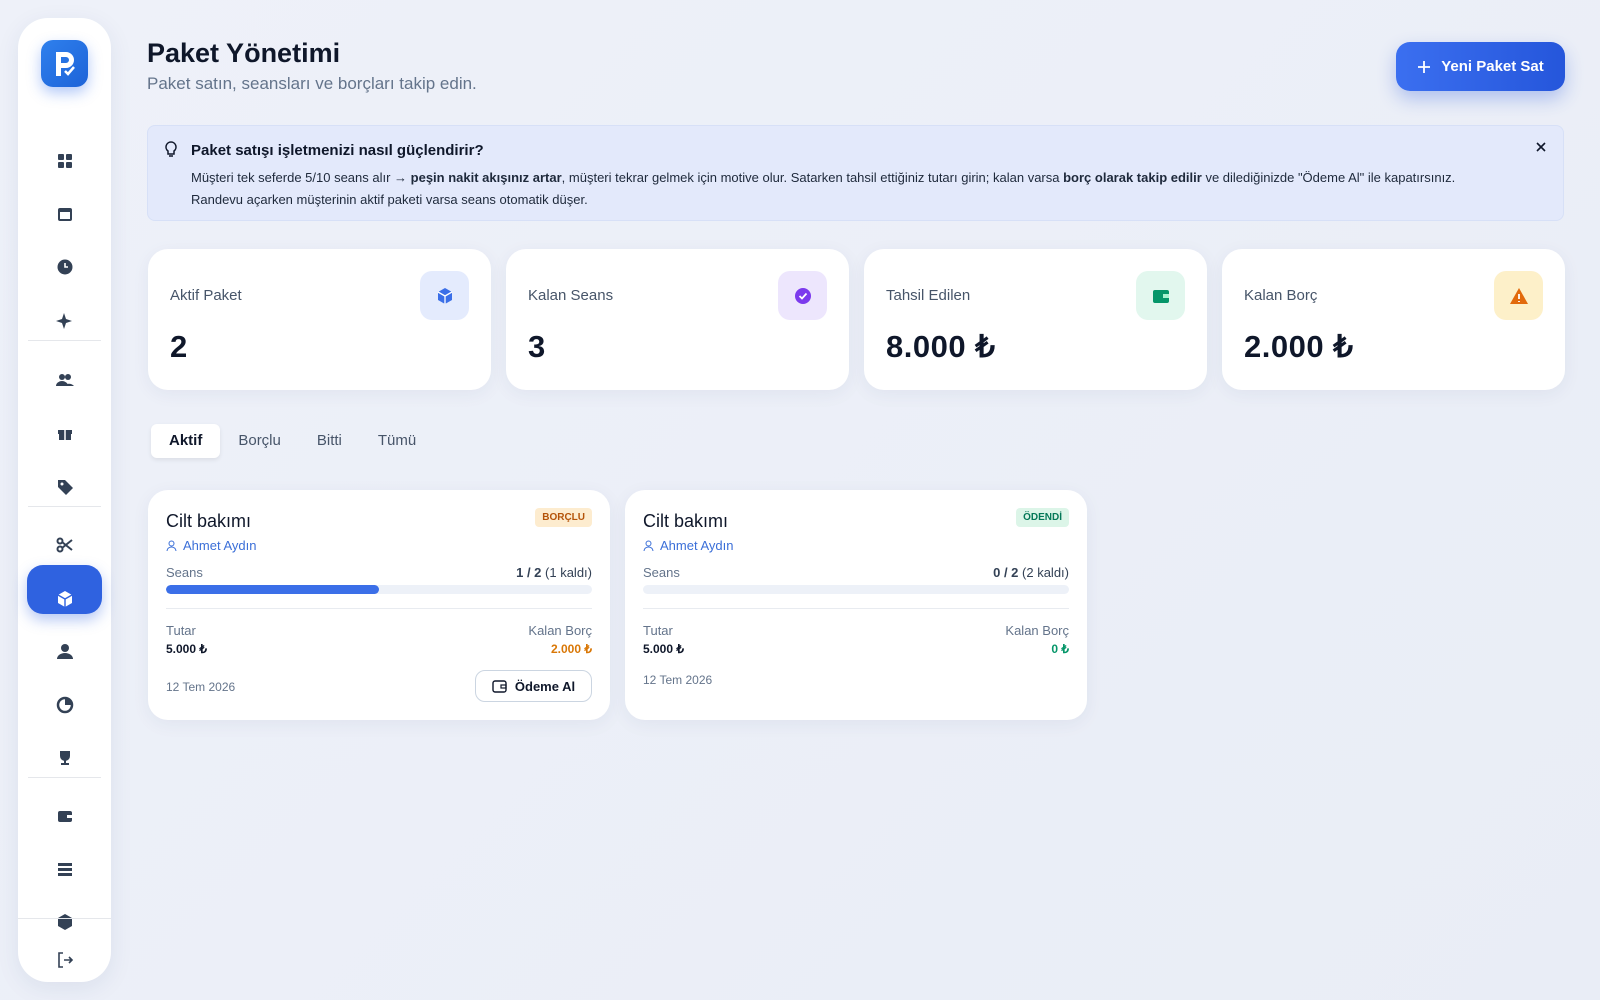 This screenshot has height=1000, width=1600. Describe the element at coordinates (65, 816) in the screenshot. I see `nav-wallet` at that location.